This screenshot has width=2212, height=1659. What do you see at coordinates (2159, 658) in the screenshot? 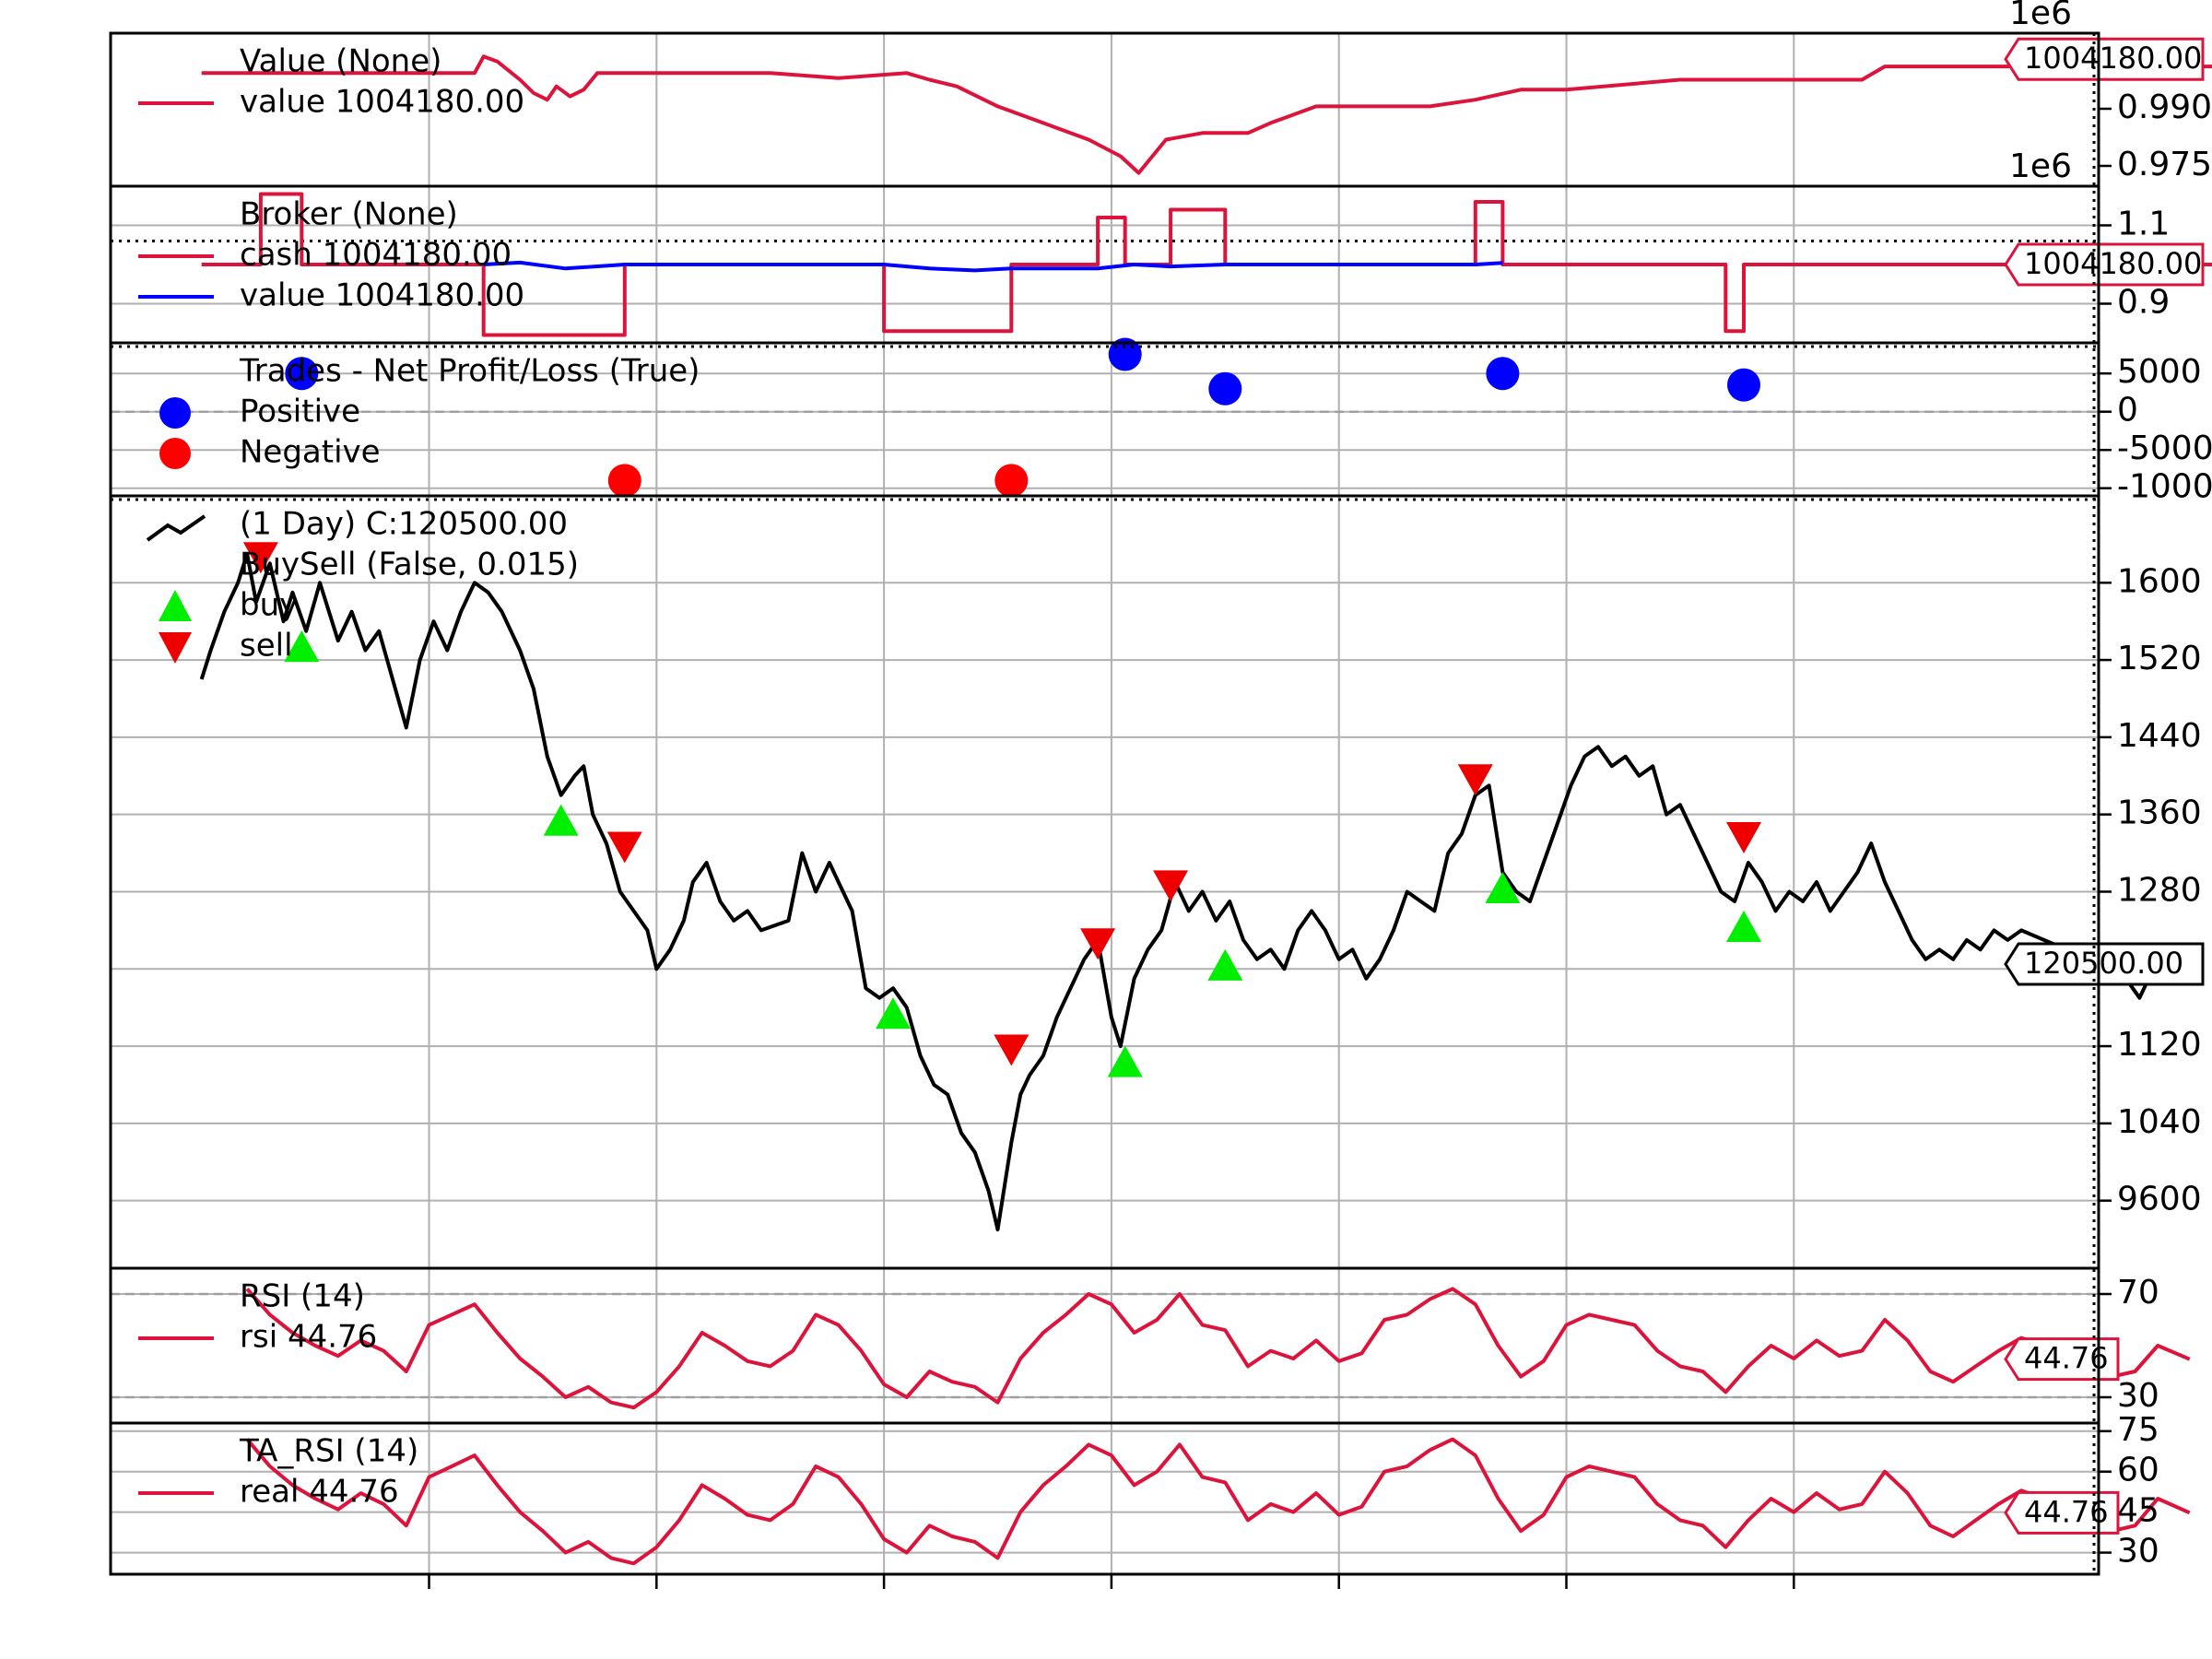
I see `price-ytick-label: 1520` at bounding box center [2159, 658].